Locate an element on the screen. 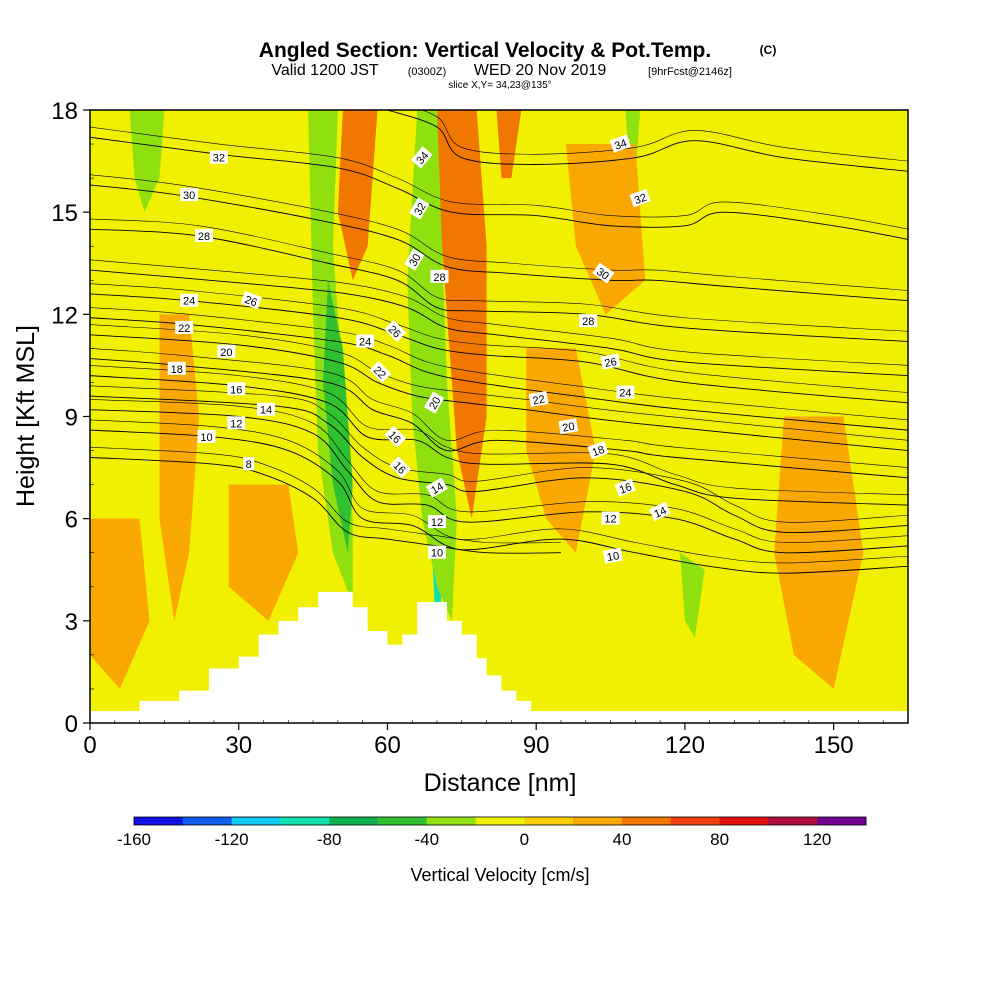 The image size is (1000, 1000). contour-label: 24 is located at coordinates (365, 341).